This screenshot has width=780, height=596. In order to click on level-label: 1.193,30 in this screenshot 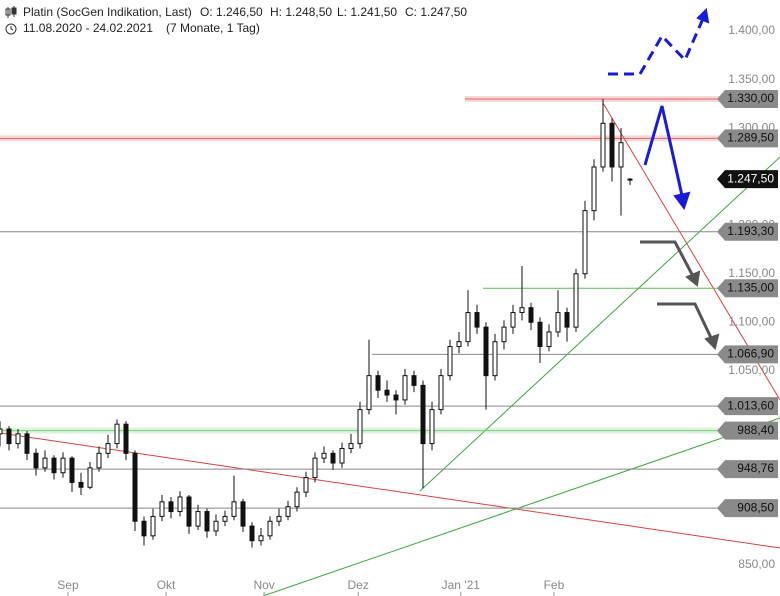, I will do `click(750, 231)`.